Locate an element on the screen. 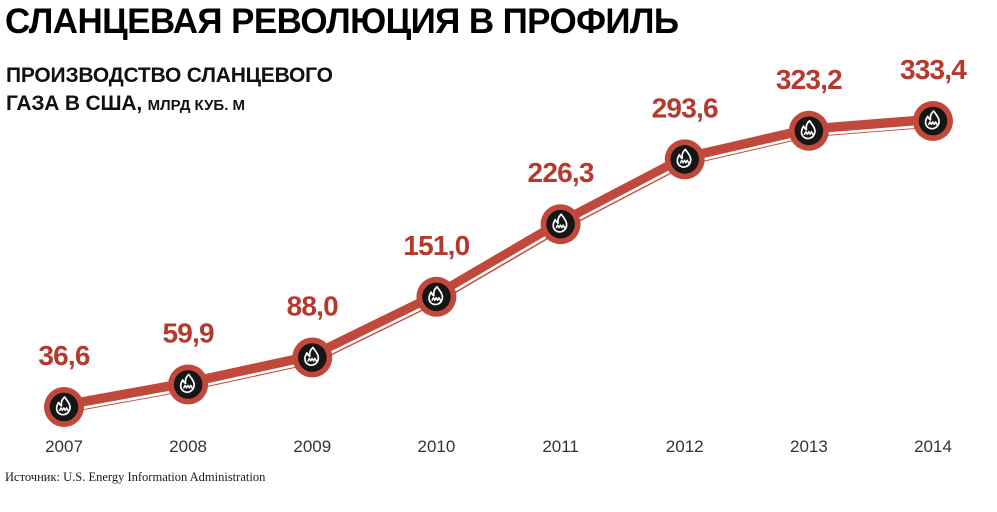 This screenshot has width=997, height=512. subtitle-line2: ГАЗА В США, is located at coordinates (74, 103).